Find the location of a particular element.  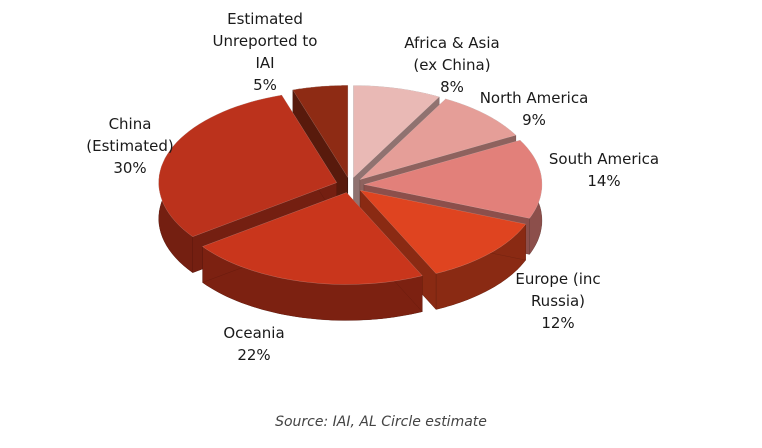

category-label: Europe (inc Russia) is located at coordinates (558, 290).